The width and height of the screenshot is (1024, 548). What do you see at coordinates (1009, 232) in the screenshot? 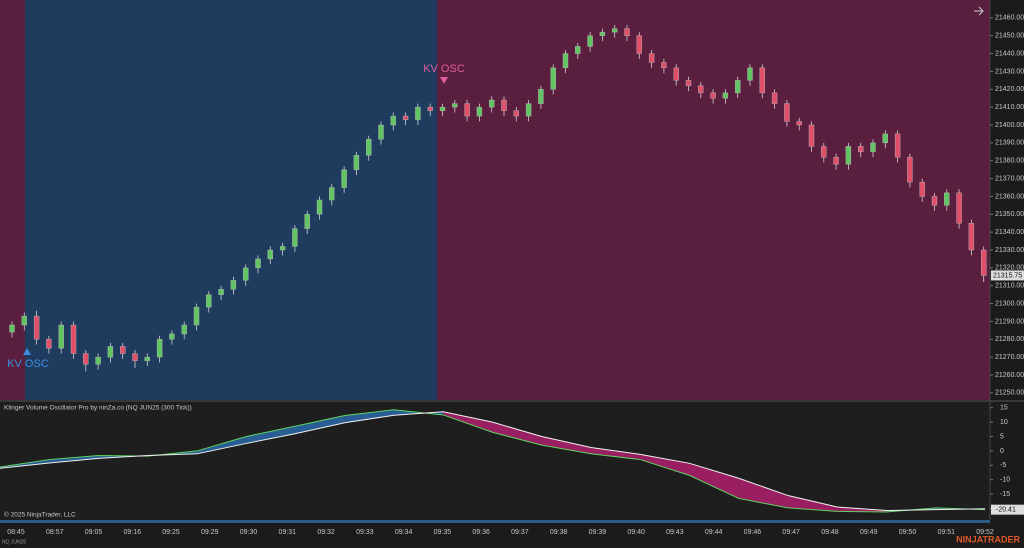
I see `y-tick-label: 21340.00` at bounding box center [1009, 232].